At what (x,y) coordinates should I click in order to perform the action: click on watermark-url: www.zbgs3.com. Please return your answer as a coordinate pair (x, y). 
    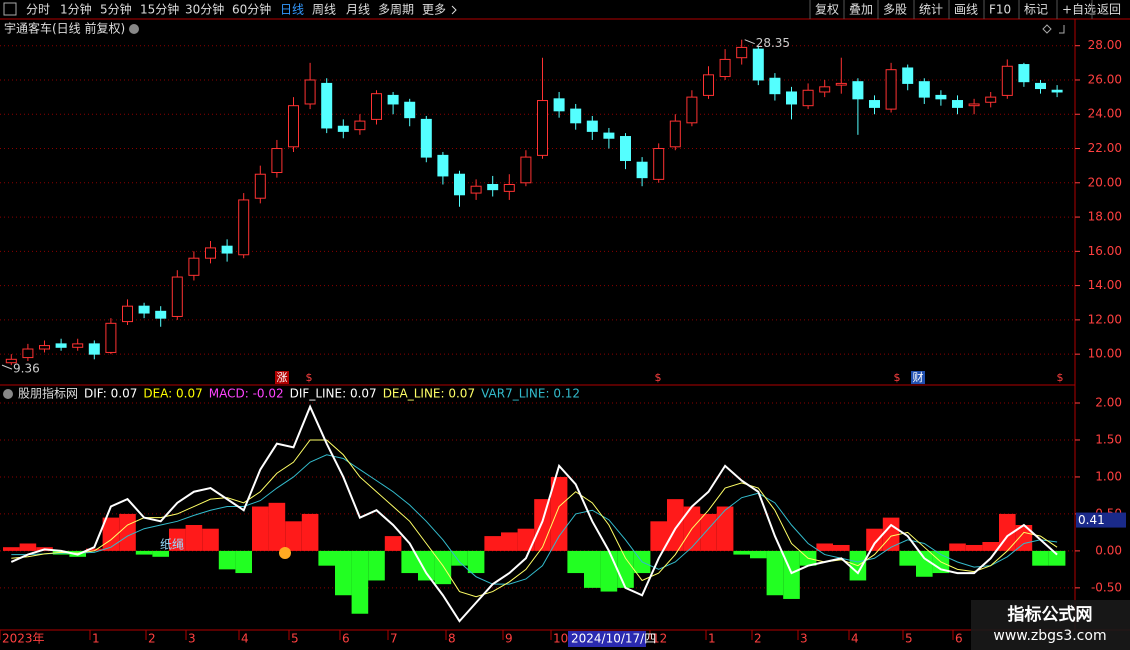
    Looking at the image, I should click on (1049, 636).